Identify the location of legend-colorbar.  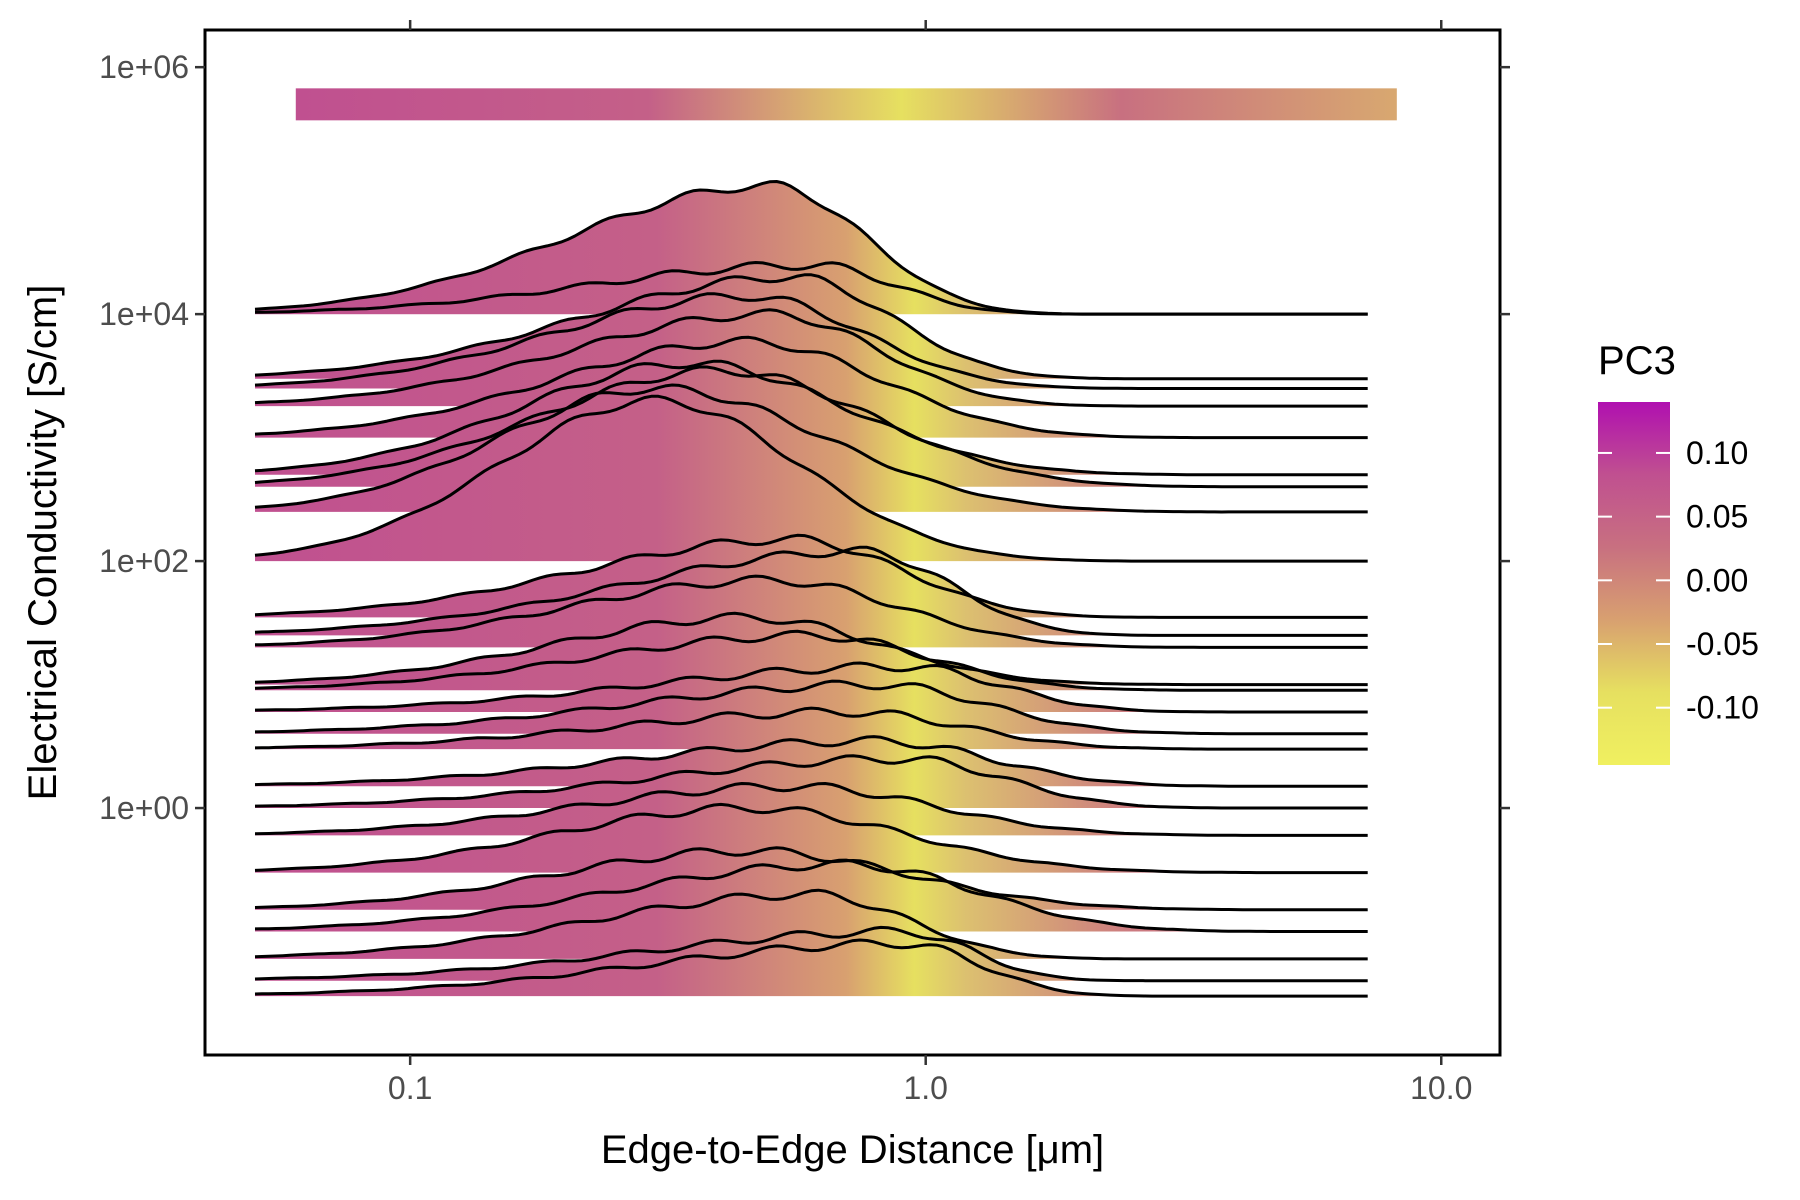
(1634, 583).